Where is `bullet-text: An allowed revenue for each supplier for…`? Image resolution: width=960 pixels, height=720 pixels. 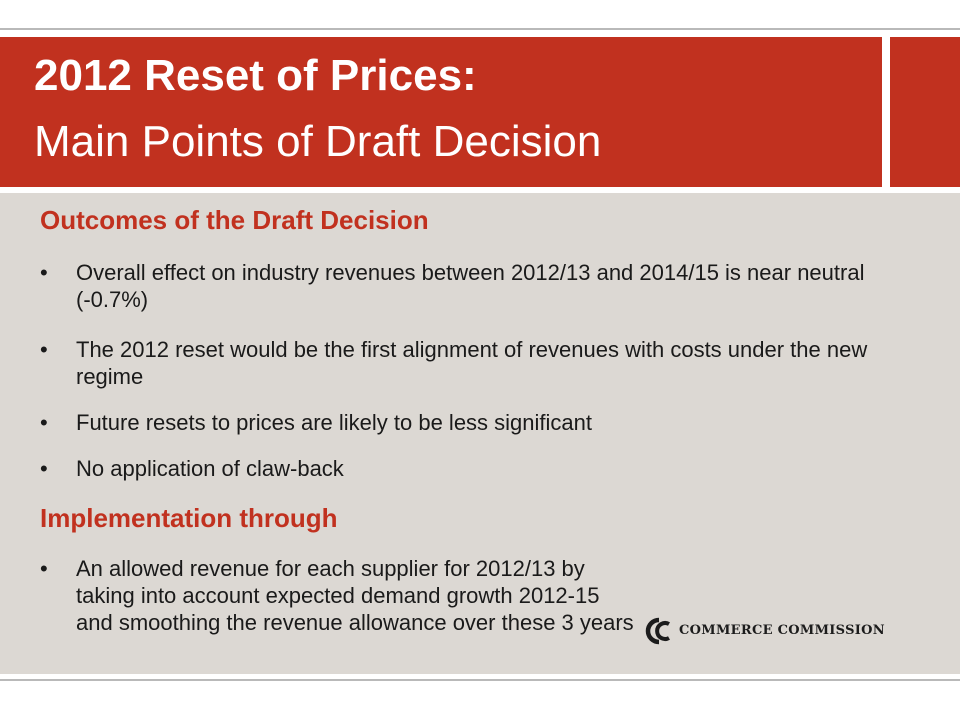
bullet-text: An allowed revenue for each supplier for… is located at coordinates (355, 595).